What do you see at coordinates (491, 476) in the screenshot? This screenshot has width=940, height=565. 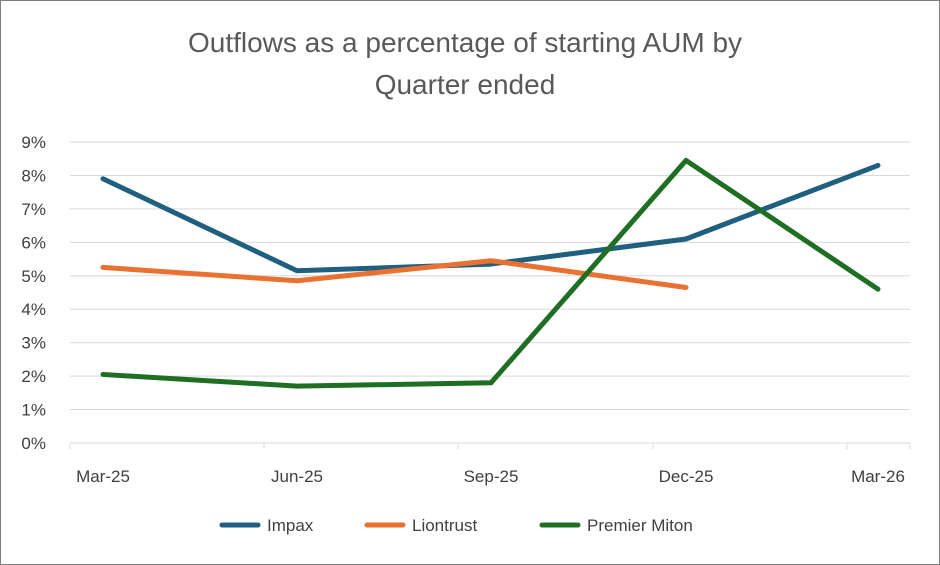 I see `x-tick-label: Sep-25` at bounding box center [491, 476].